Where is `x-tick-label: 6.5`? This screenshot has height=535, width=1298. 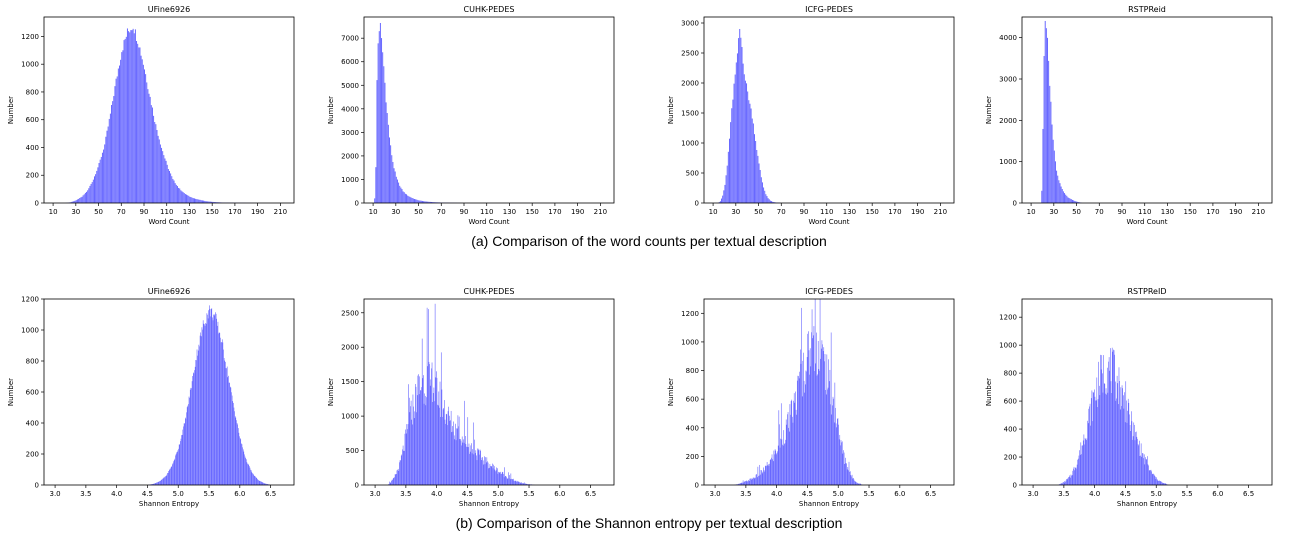
x-tick-label: 6.5 is located at coordinates (1248, 494).